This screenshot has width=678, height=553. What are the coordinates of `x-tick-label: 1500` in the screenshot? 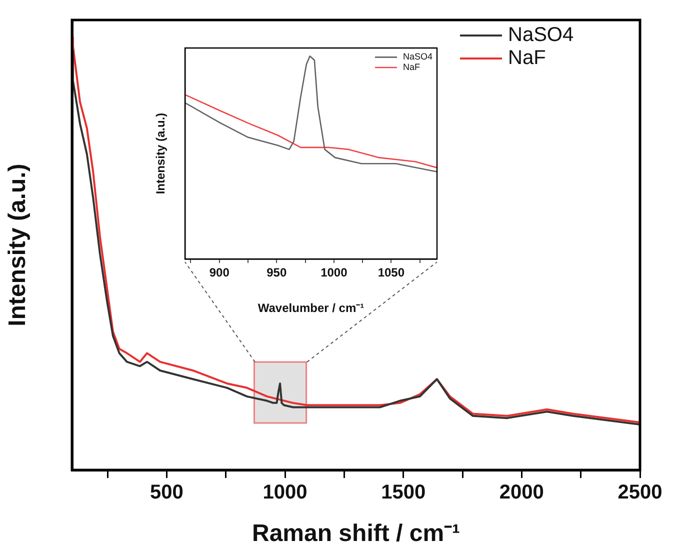 It's located at (403, 493).